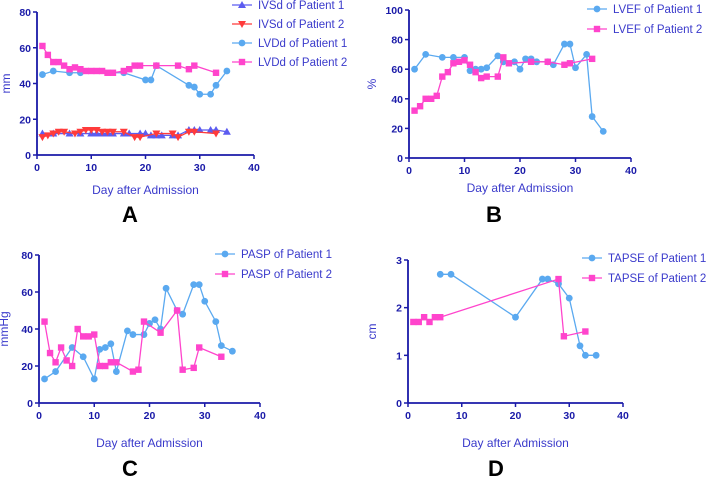 The height and width of the screenshot is (485, 708). Describe the element at coordinates (289, 63) in the screenshot. I see `legend-item: LVDd of Patient 2` at that location.